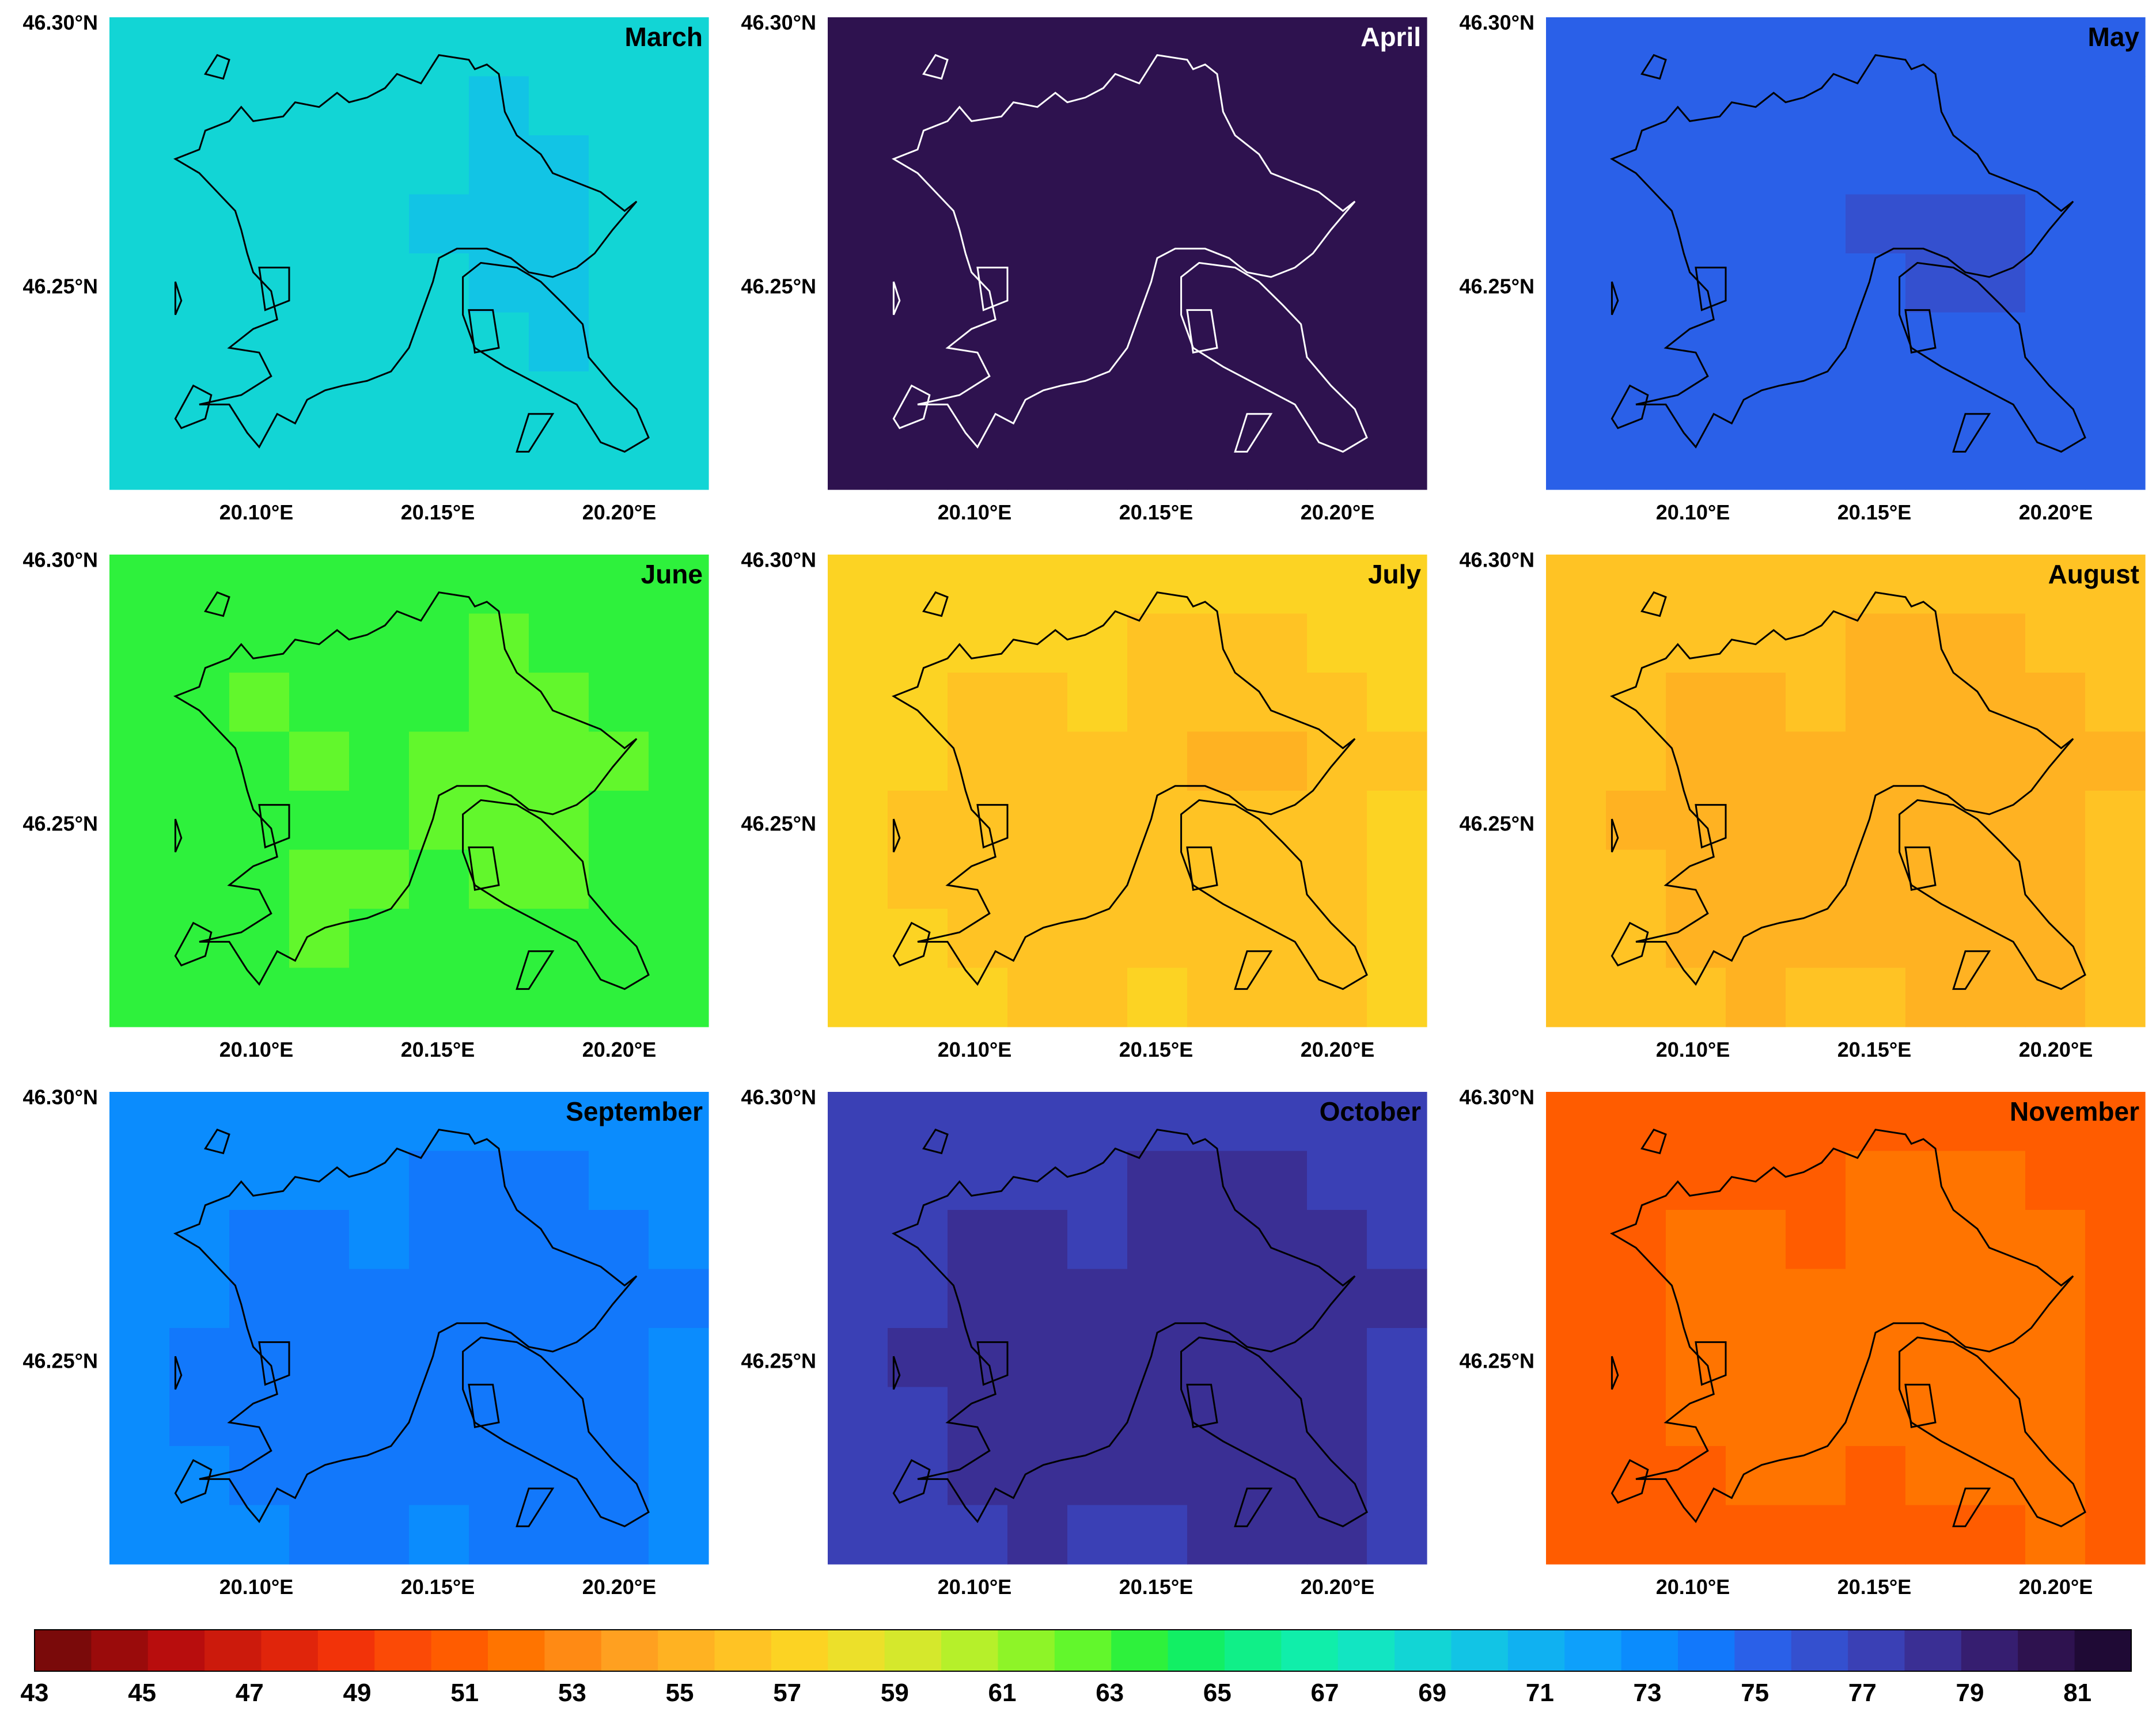  What do you see at coordinates (572, 1693) in the screenshot?
I see `colorbar-tick-label: 53` at bounding box center [572, 1693].